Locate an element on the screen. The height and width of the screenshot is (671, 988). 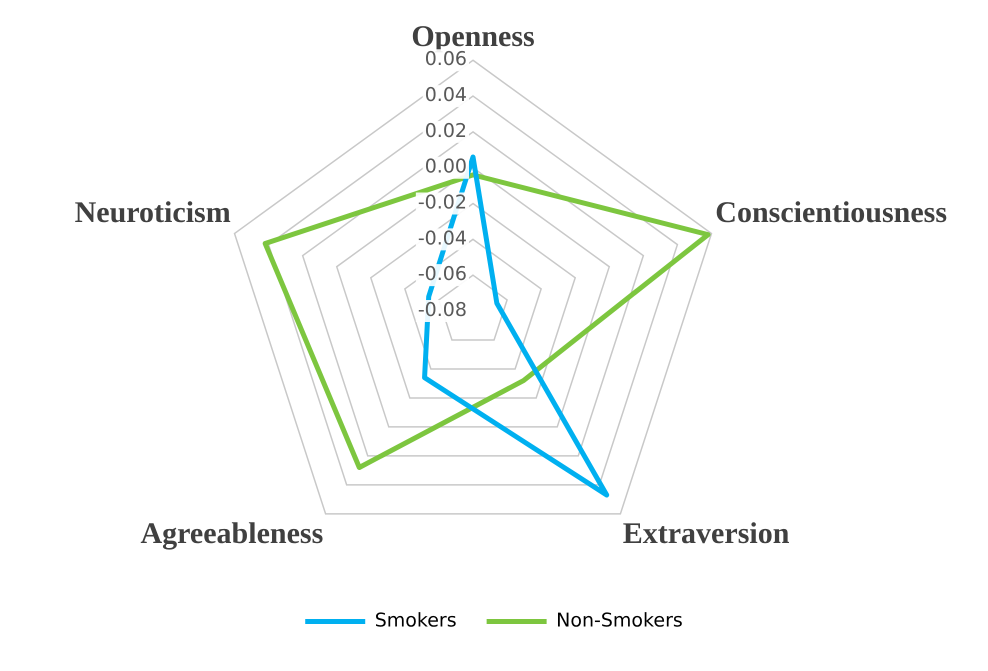
y-tick-label: -0.02 is located at coordinates (442, 202).